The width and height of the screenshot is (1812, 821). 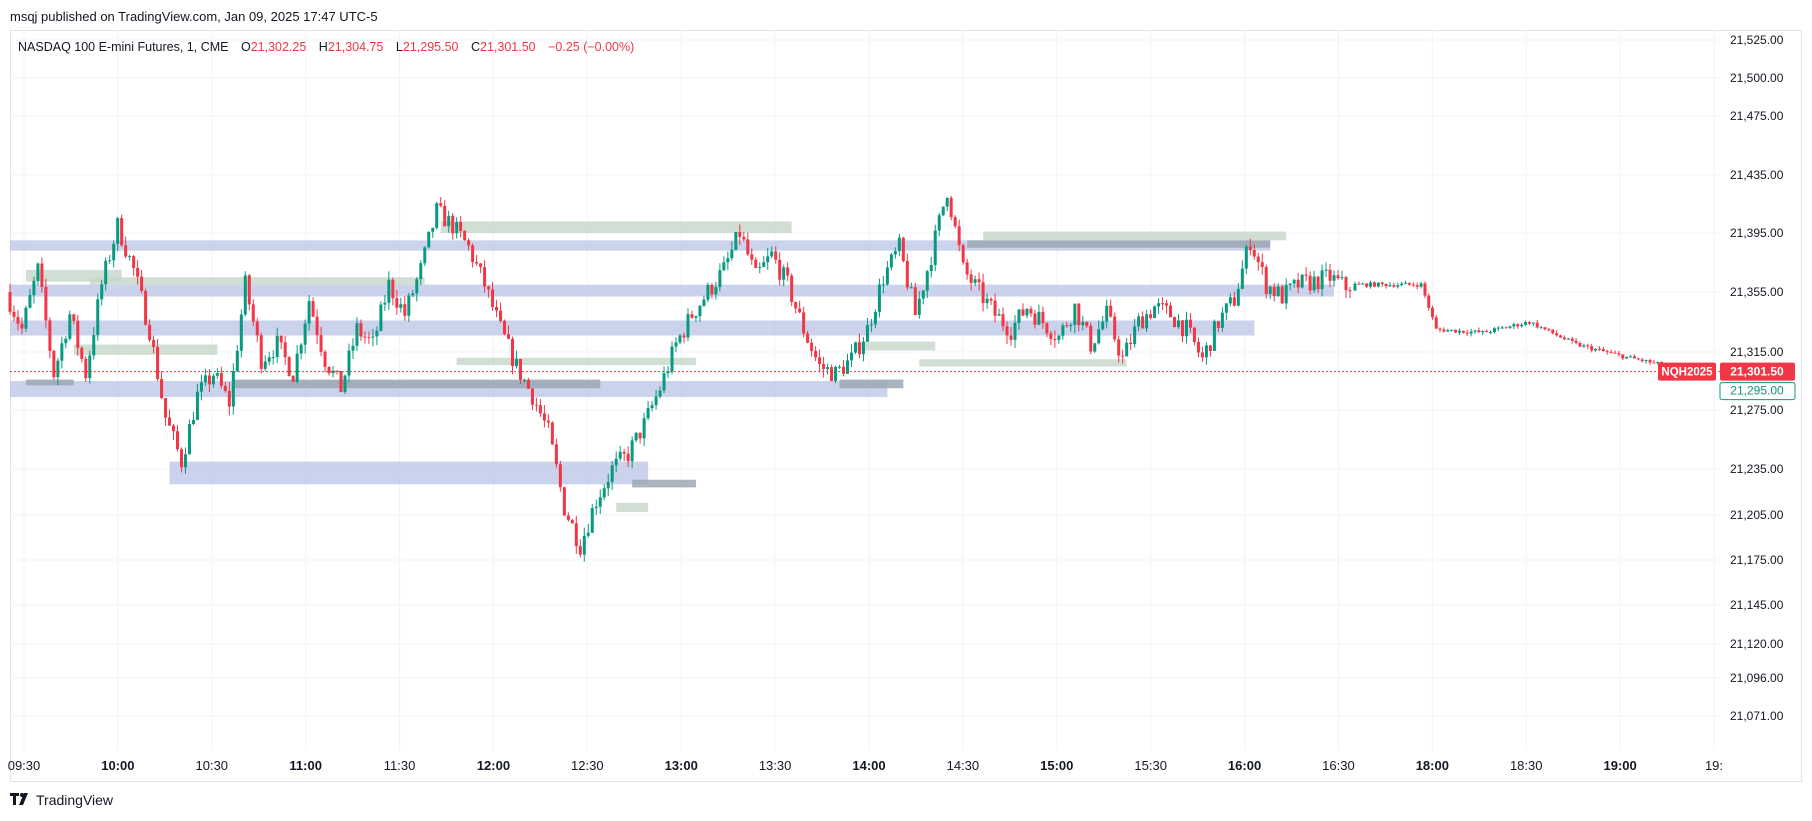 What do you see at coordinates (61, 800) in the screenshot?
I see `footer-brand: TradingView` at bounding box center [61, 800].